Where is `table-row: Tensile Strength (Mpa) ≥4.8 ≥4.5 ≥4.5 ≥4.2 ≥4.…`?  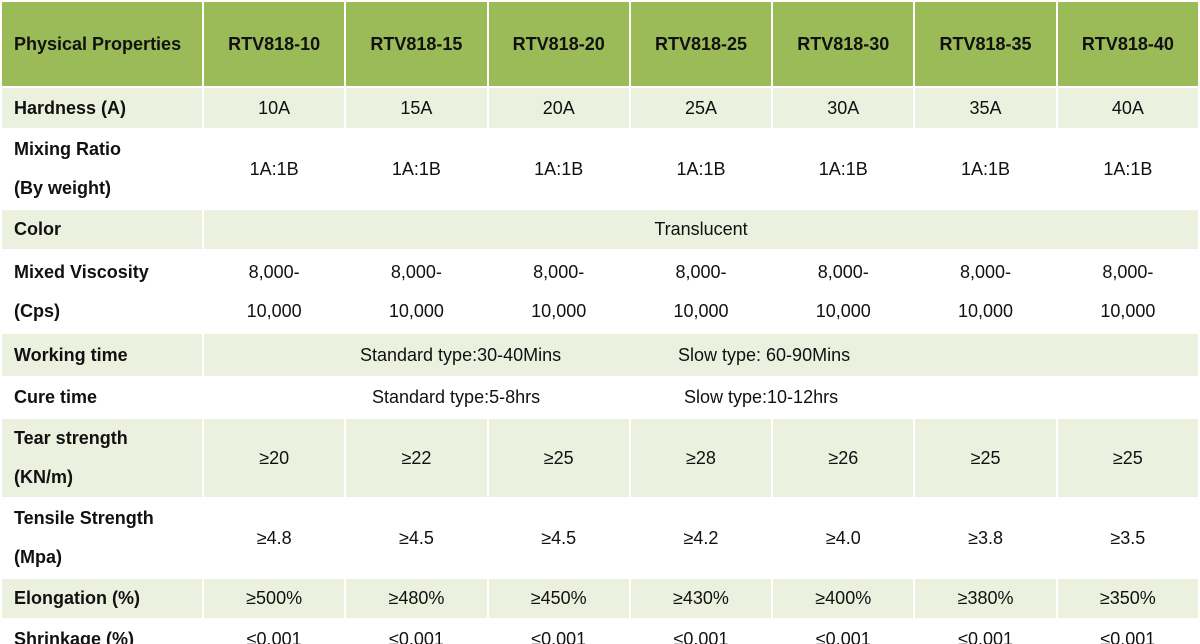 table-row: Tensile Strength (Mpa) ≥4.8 ≥4.5 ≥4.5 ≥4.2 ≥4.… is located at coordinates (600, 538).